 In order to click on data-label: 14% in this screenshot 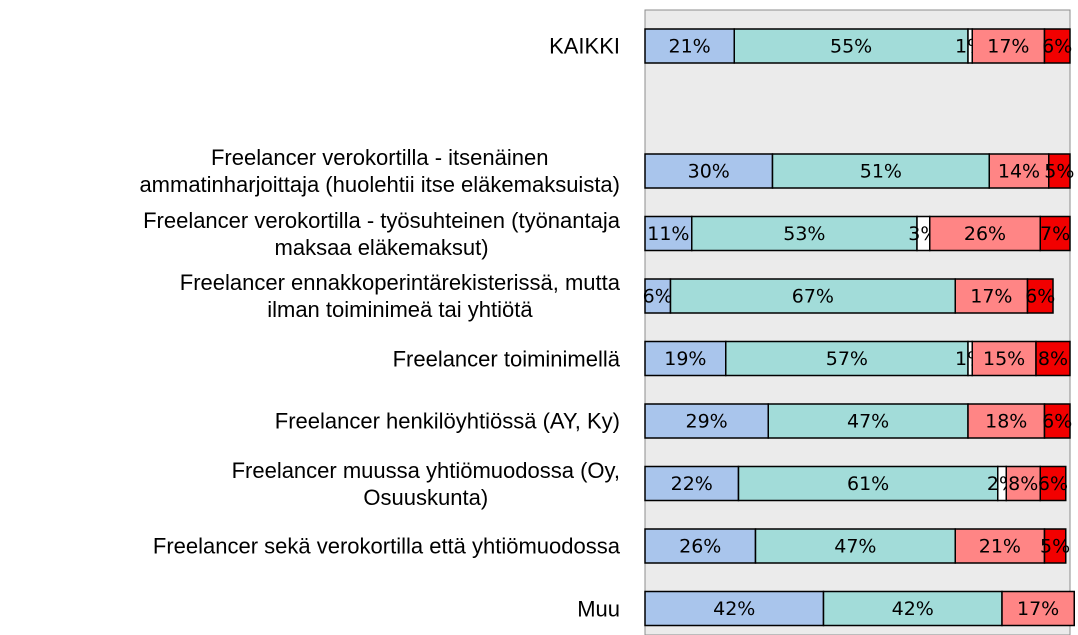, I will do `click(1019, 172)`.